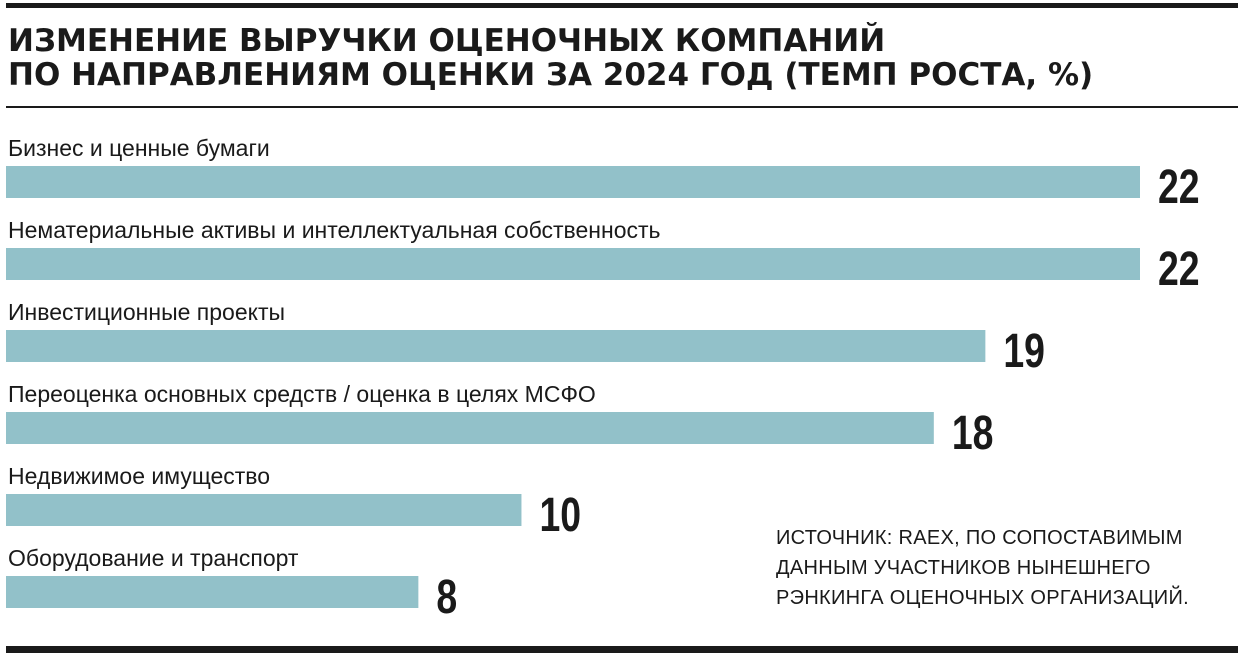  What do you see at coordinates (139, 148) in the screenshot?
I see `category-label: Бизнес и ценные бумаги` at bounding box center [139, 148].